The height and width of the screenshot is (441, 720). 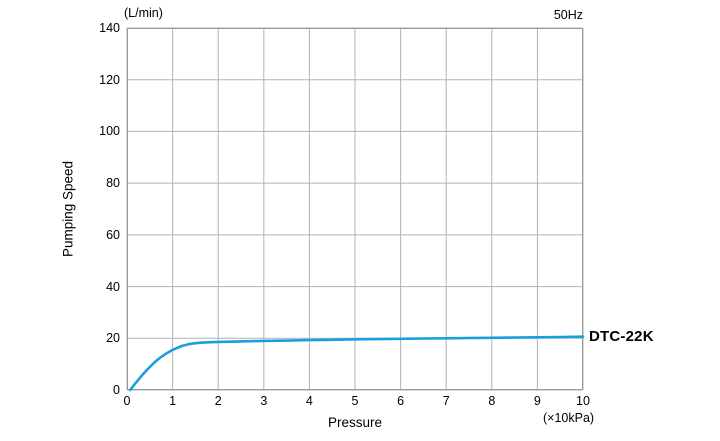 What do you see at coordinates (621, 336) in the screenshot?
I see `series-label: DTC-22K` at bounding box center [621, 336].